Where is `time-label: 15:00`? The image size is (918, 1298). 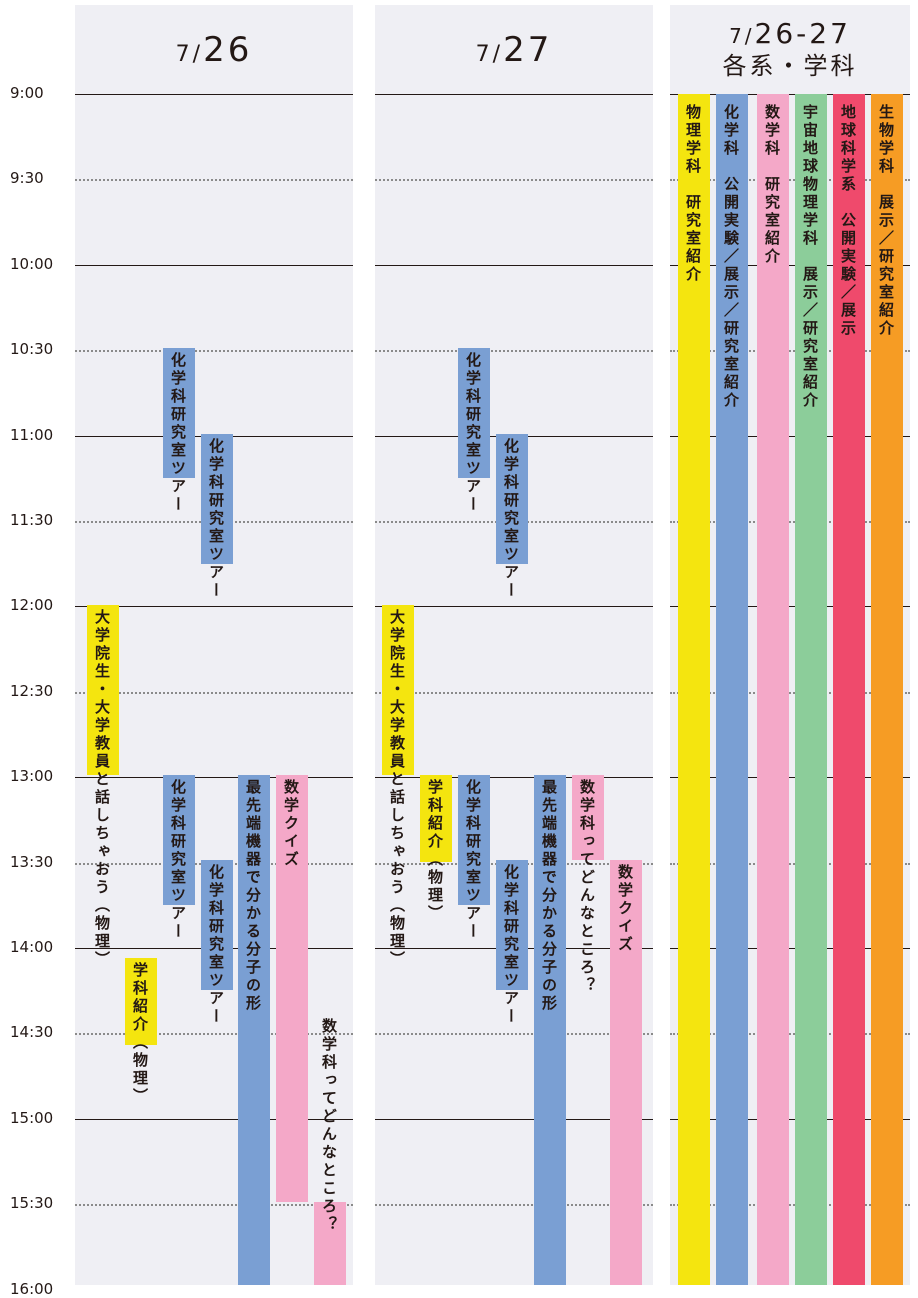
time-label: 15:00 is located at coordinates (32, 1118).